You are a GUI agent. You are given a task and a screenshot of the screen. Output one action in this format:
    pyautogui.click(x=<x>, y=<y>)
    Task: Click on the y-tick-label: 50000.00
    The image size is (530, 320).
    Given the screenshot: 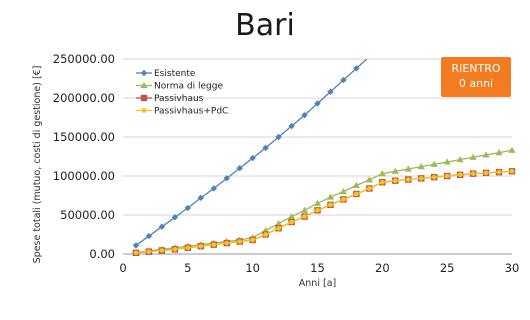 What is the action you would take?
    pyautogui.click(x=87, y=215)
    